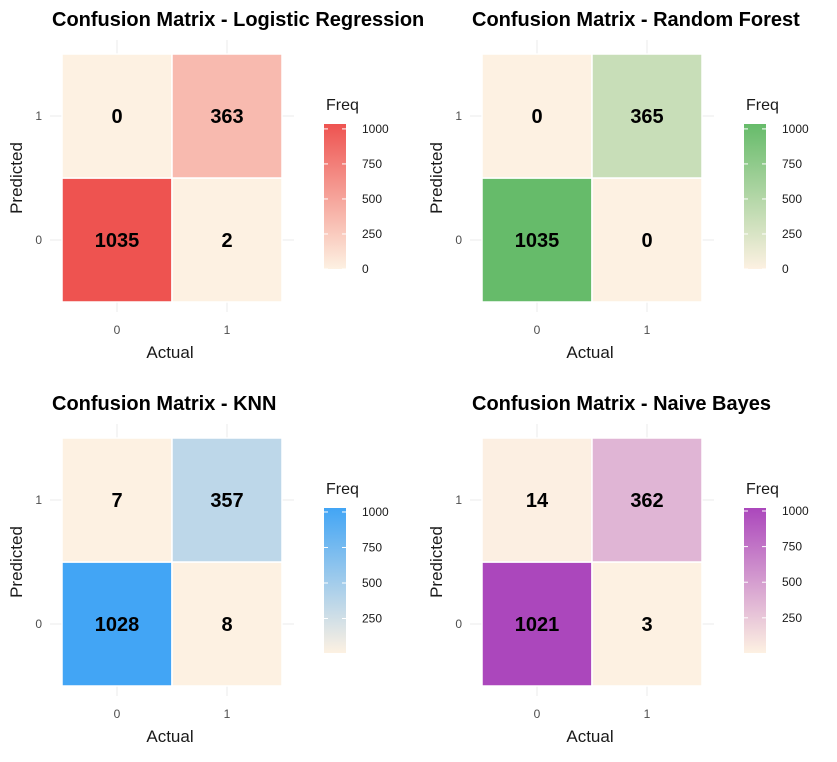  Describe the element at coordinates (636, 20) in the screenshot. I see `chart-title: Confusion Matrix - Random Forest` at that location.